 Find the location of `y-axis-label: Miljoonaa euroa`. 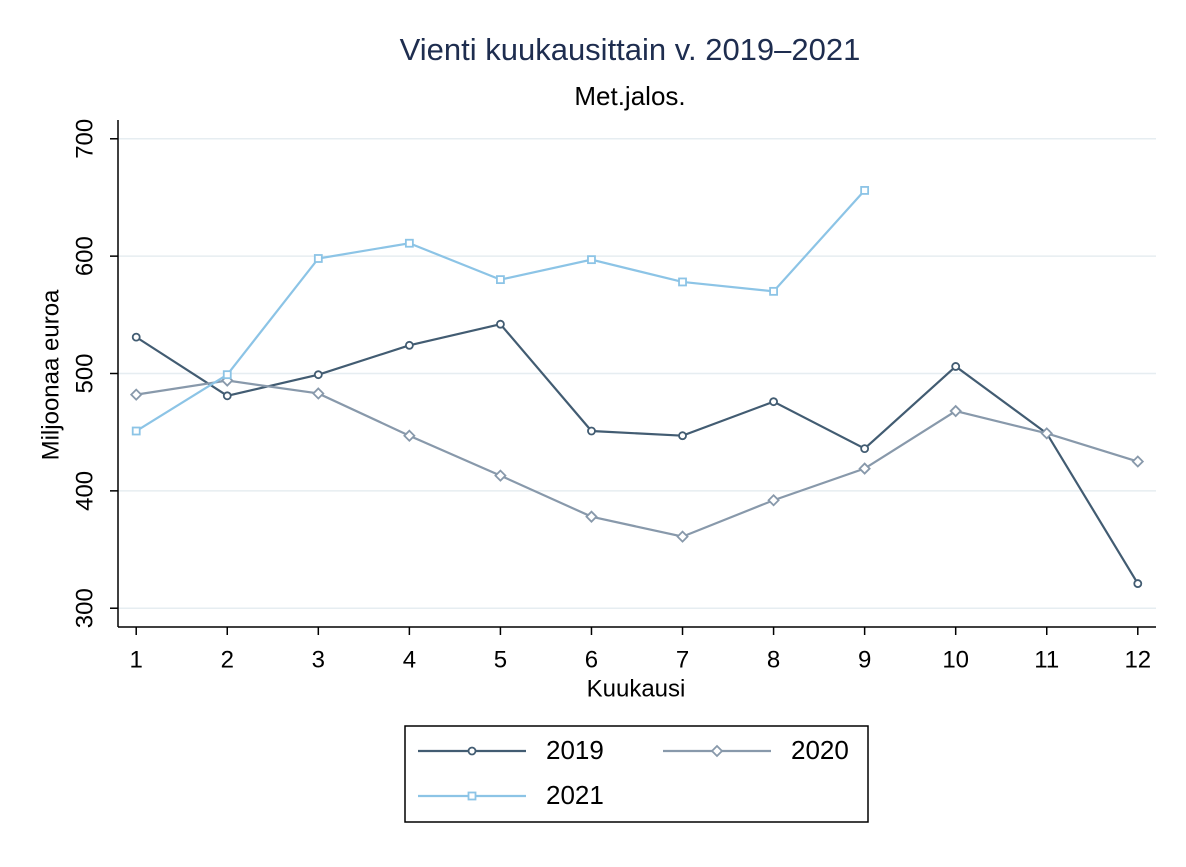

y-axis-label: Miljoonaa euroa is located at coordinates (50, 374).